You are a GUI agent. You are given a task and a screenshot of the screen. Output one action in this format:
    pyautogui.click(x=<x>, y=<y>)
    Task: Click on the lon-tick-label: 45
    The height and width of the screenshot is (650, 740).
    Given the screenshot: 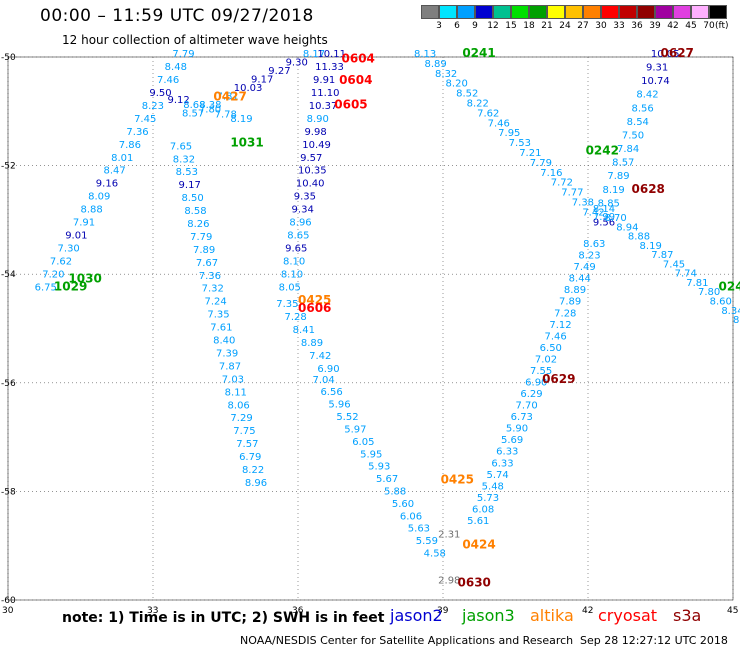 What is the action you would take?
    pyautogui.click(x=732, y=611)
    